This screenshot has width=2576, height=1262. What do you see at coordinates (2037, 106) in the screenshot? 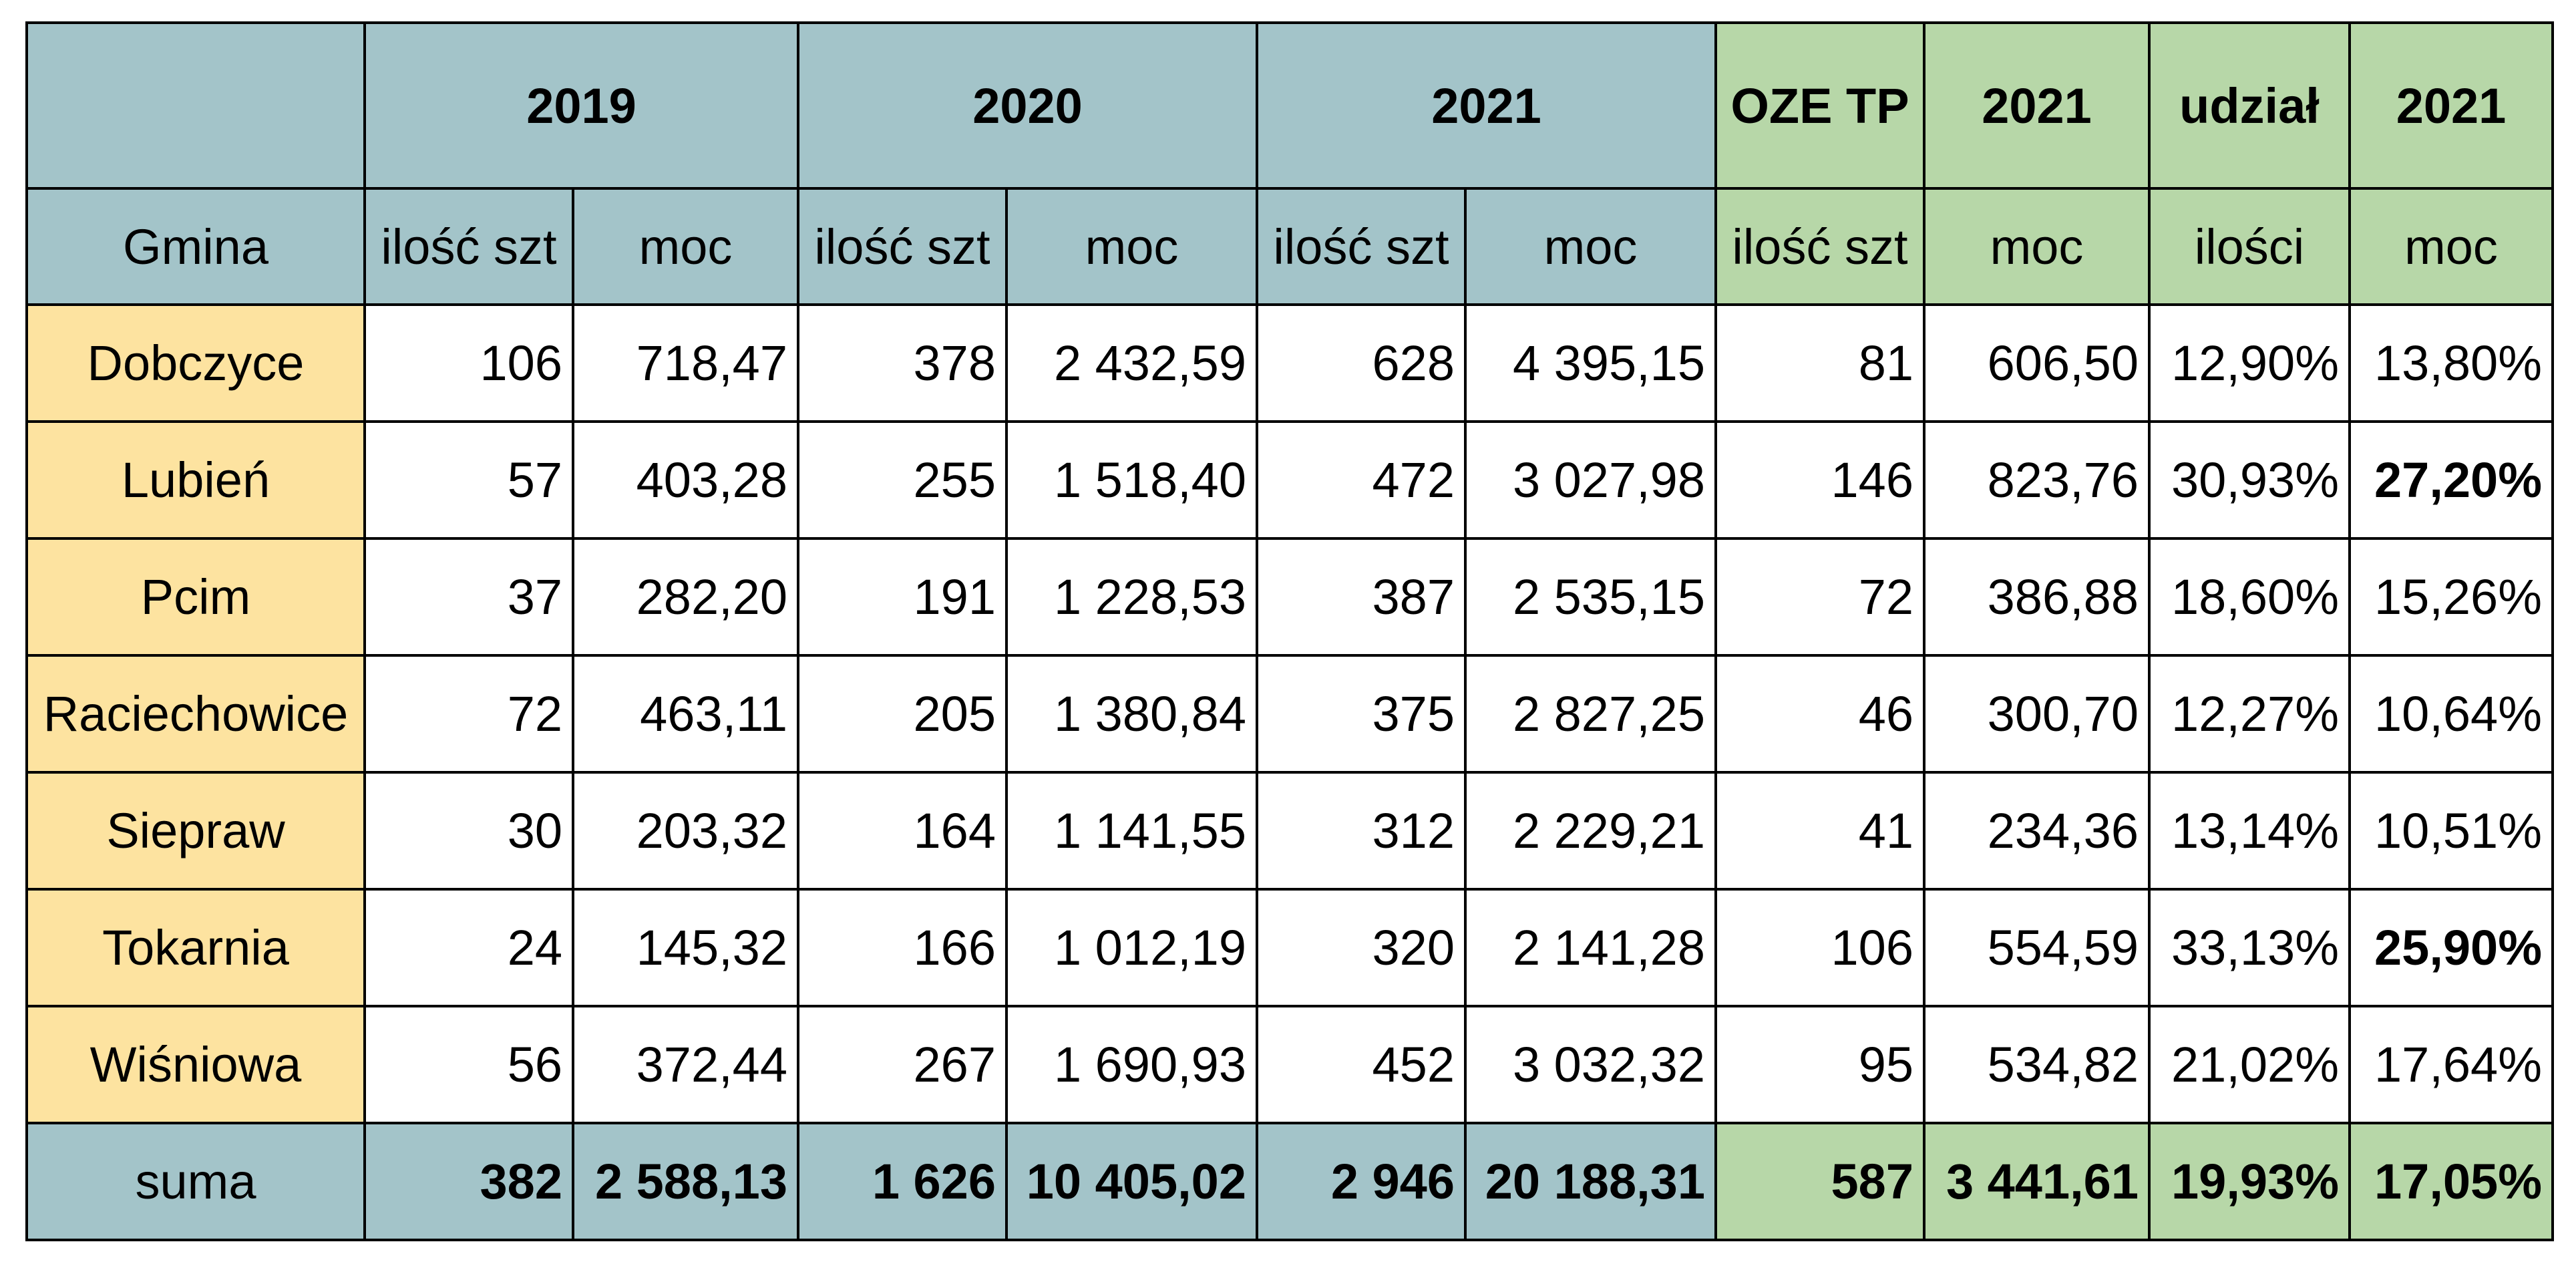
I see `header-oze-2021: 2021` at bounding box center [2037, 106].